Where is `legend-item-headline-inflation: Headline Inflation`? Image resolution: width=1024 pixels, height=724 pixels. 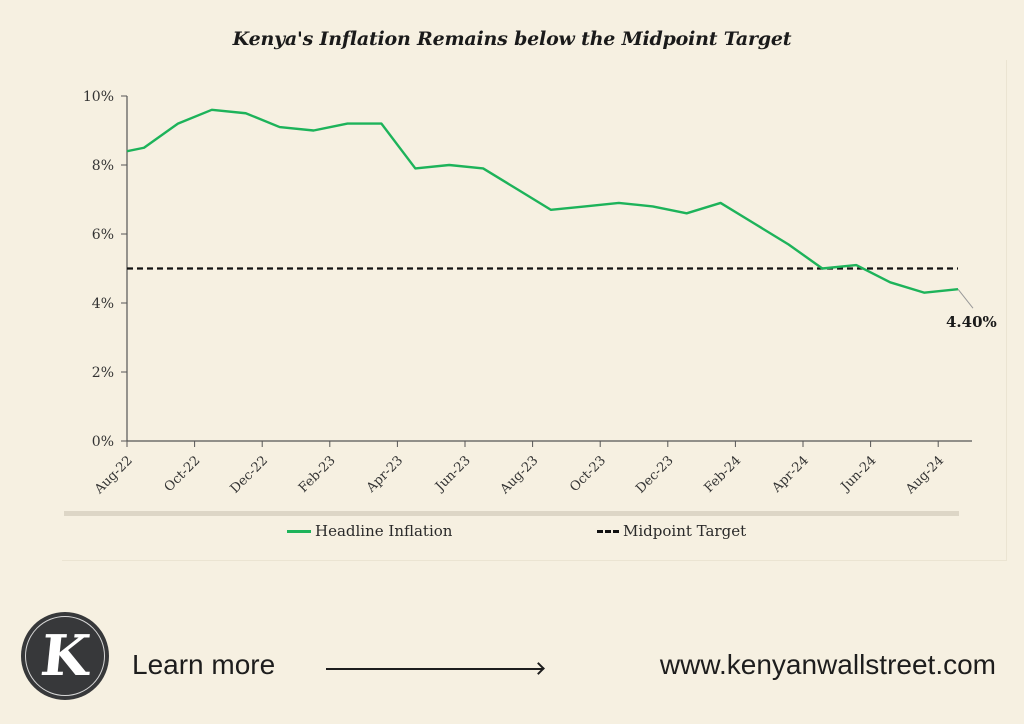
legend-item-headline-inflation: Headline Inflation is located at coordinates (369, 531).